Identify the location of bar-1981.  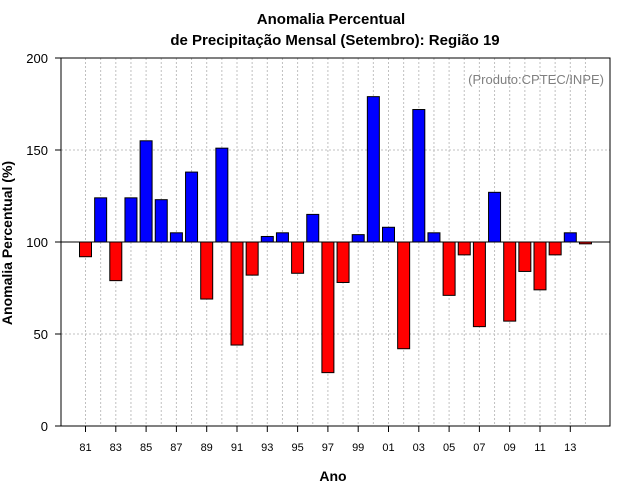
(85, 249).